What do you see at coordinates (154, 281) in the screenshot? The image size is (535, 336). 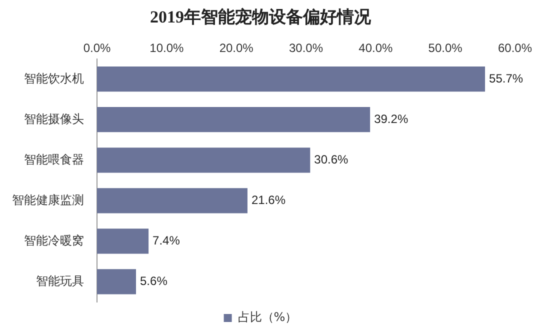 I see `data-label: 5.6%` at bounding box center [154, 281].